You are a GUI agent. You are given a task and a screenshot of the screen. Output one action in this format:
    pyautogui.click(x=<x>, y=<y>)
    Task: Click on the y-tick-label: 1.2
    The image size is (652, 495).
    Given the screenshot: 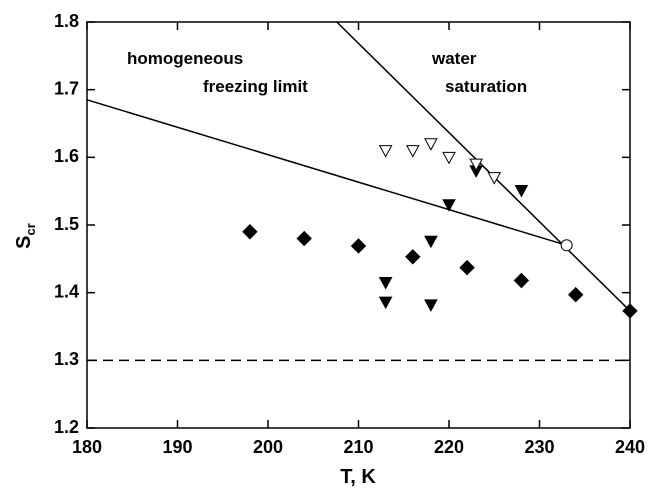 What is the action you would take?
    pyautogui.click(x=66, y=427)
    